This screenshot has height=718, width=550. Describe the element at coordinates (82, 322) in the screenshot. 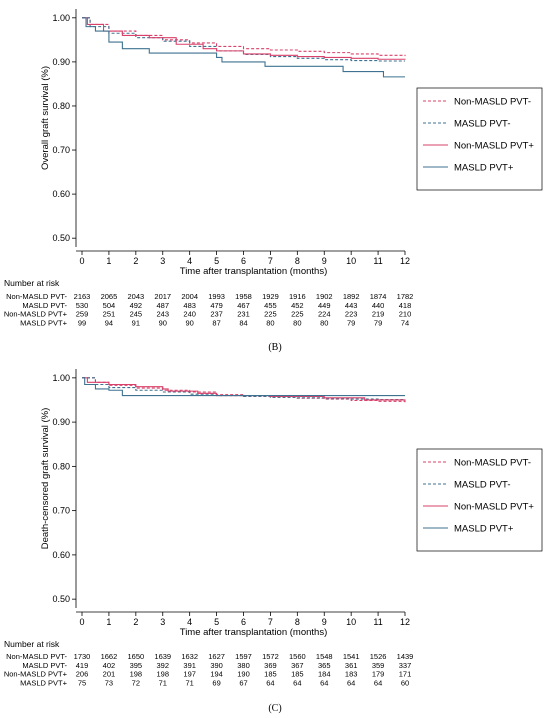

I see `risk-cell: 99` at that location.